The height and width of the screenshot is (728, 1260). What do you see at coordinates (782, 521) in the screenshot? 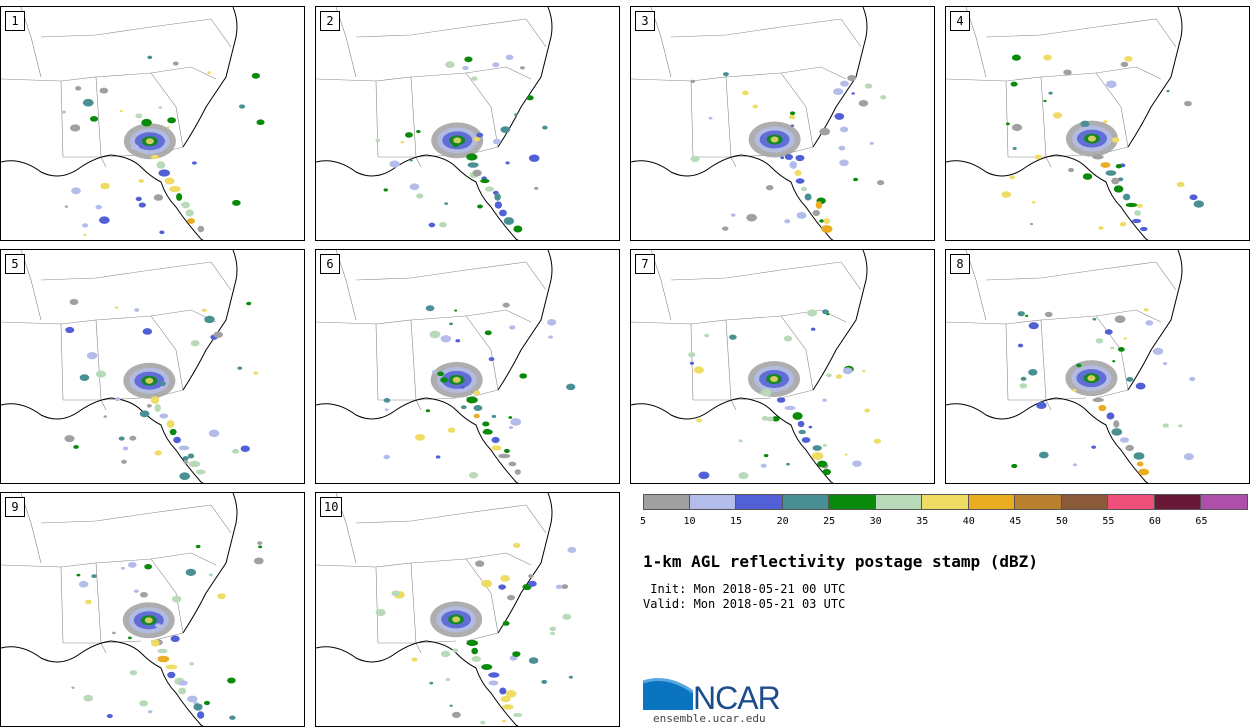
I see `colorbar-tick-label: 20` at bounding box center [782, 521].